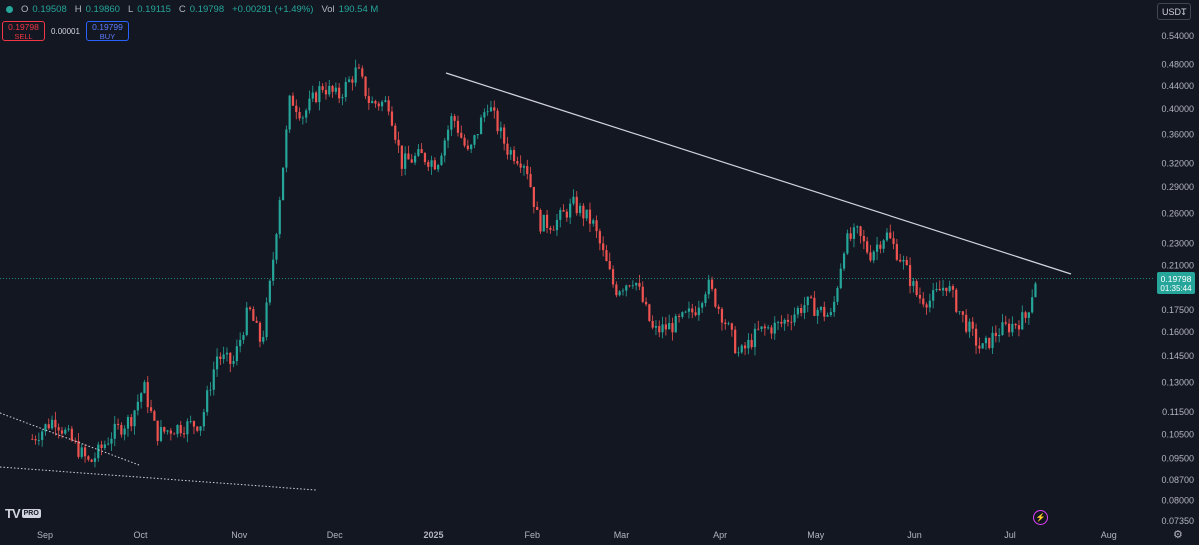 This screenshot has height=545, width=1199. Describe the element at coordinates (70, 439) in the screenshot. I see `wedge-upper-line` at that location.